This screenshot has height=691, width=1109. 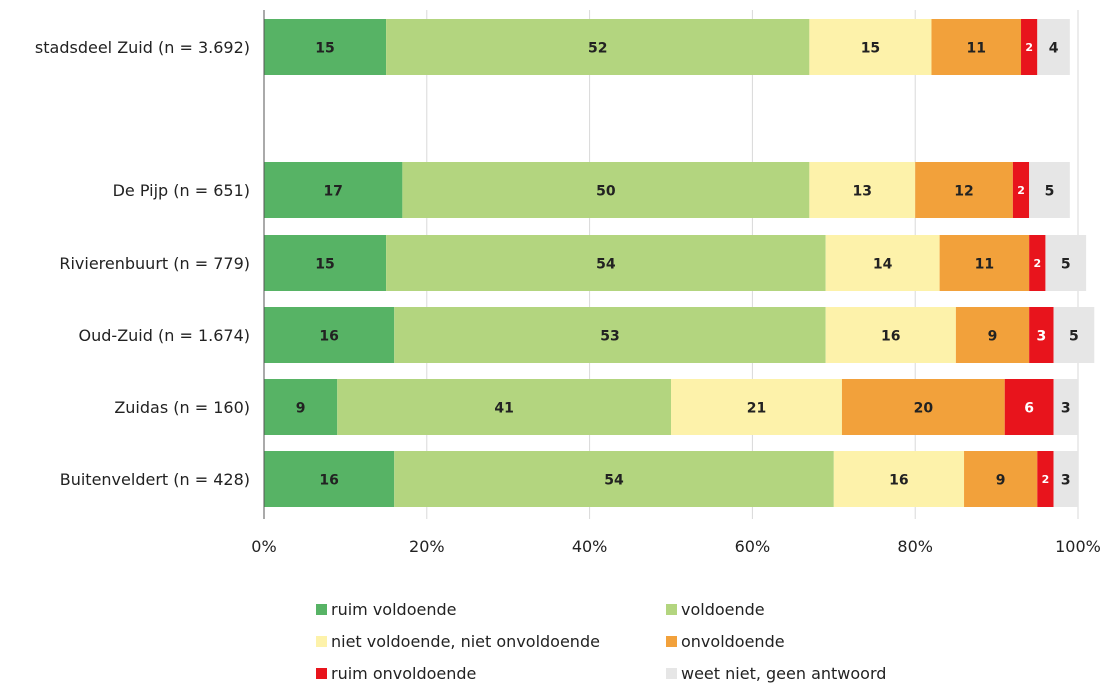 I want to click on legend-label: onvoldoende, so click(x=733, y=641).